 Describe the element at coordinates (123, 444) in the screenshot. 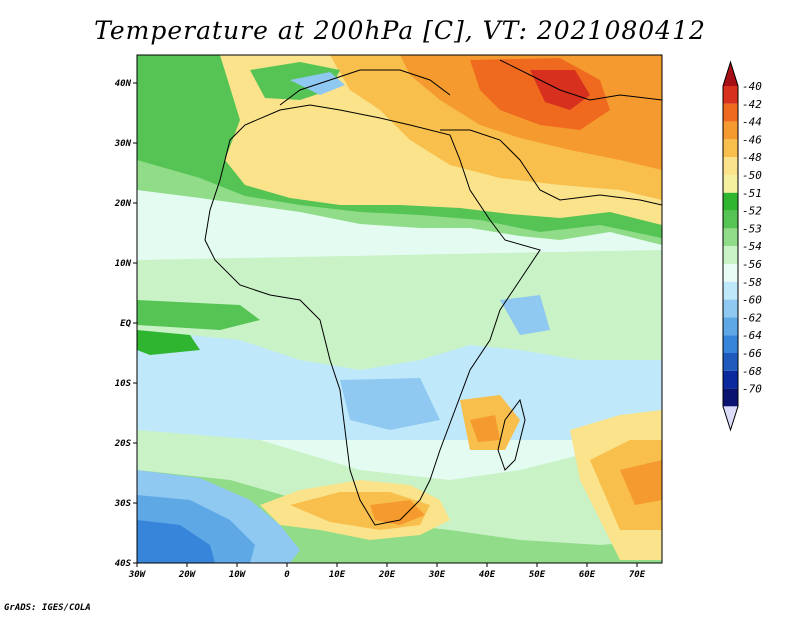

I see `lat-label: 20S` at that location.